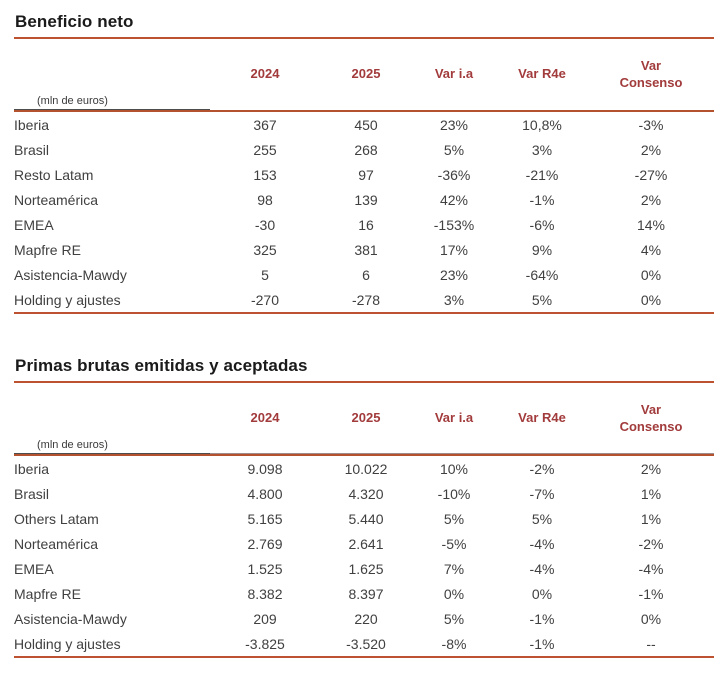  What do you see at coordinates (265, 644) in the screenshot?
I see `cell-value: -3.825` at bounding box center [265, 644].